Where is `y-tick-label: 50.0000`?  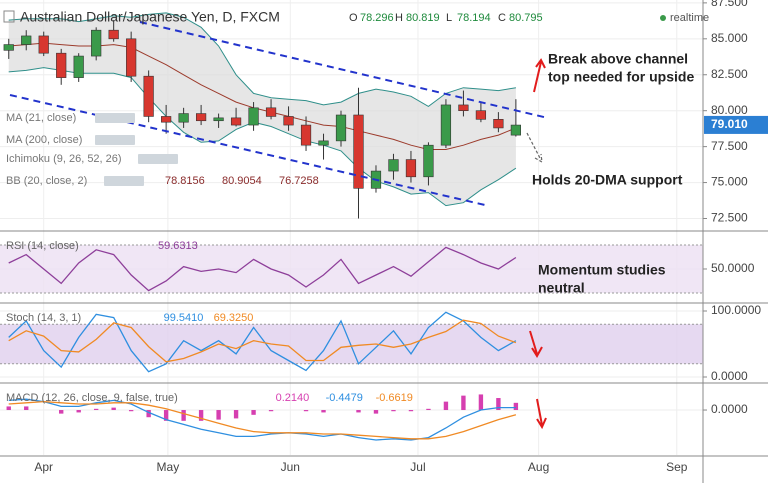
y-tick-label: 50.0000 is located at coordinates (733, 268).